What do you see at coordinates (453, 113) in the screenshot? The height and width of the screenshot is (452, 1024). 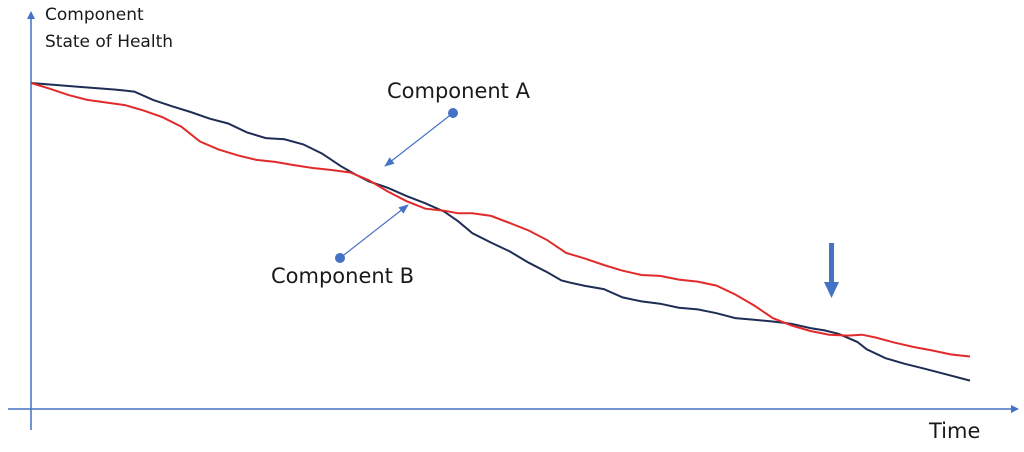 I see `annotation-dot-component-a` at bounding box center [453, 113].